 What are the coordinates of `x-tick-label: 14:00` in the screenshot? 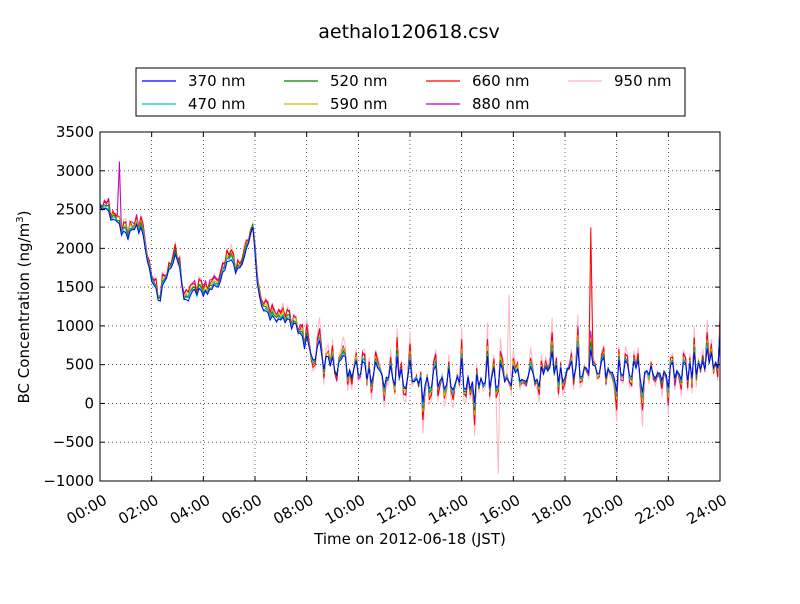 It's located at (448, 509).